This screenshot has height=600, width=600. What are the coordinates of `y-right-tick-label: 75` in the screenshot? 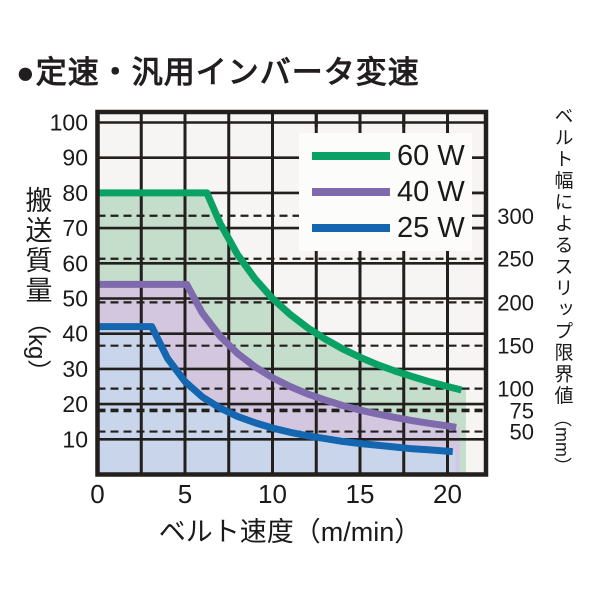 It's located at (522, 410).